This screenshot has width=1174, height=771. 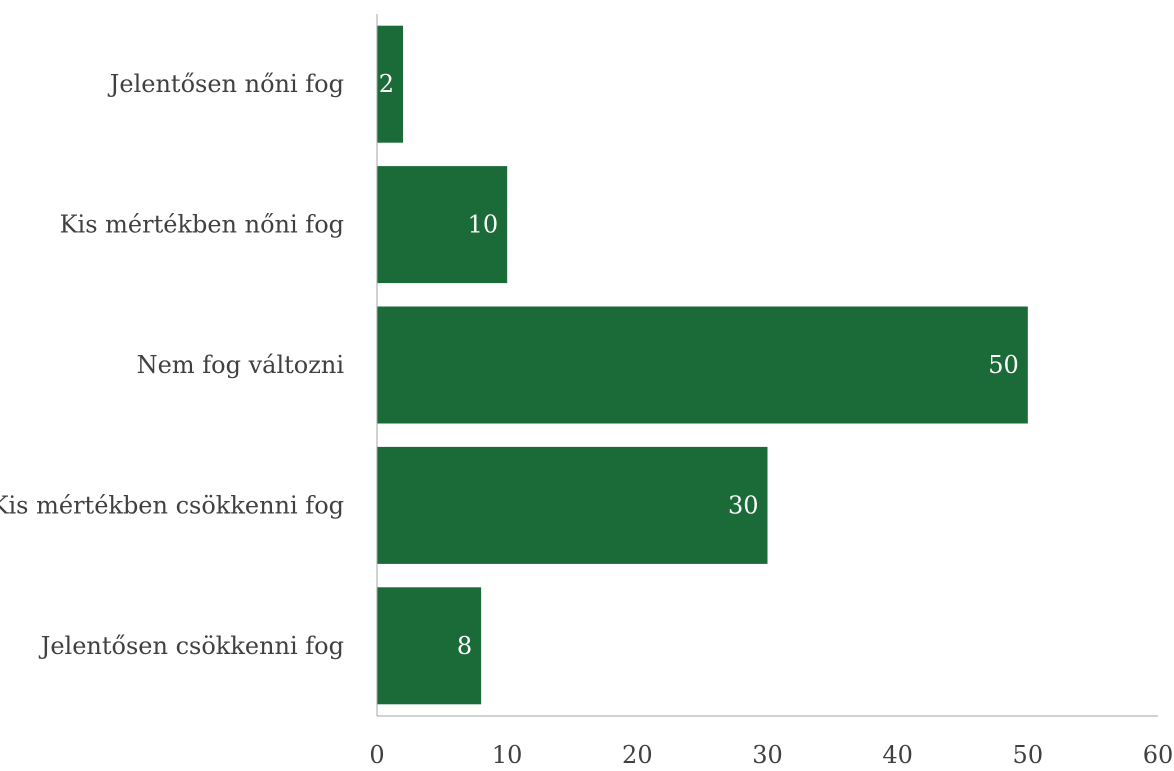 What do you see at coordinates (191, 646) in the screenshot?
I see `category-label-jelentosen-csokkenni-fog: Jelentősen csökkenni fog` at bounding box center [191, 646].